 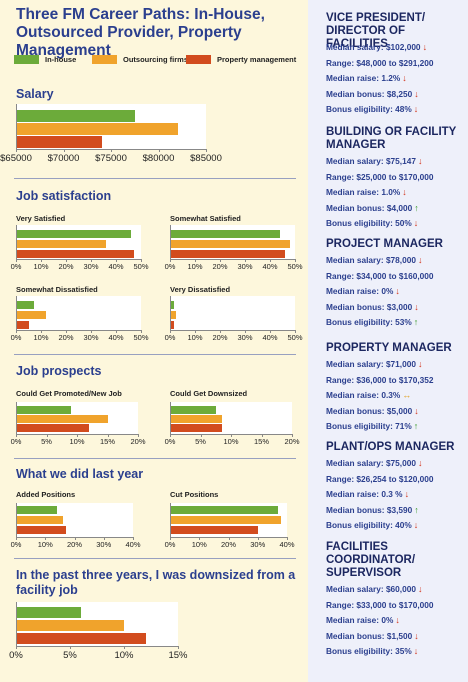 I want to click on promoted-chart: 0% 5% 10% 15% 20%, so click(x=78, y=425).